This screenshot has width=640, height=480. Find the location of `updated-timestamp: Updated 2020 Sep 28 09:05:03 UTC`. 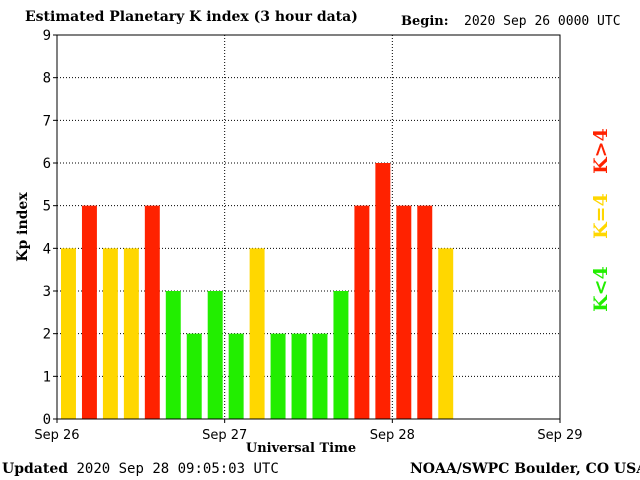

updated-timestamp: Updated 2020 Sep 28 09:05:03 UTC is located at coordinates (140, 469).